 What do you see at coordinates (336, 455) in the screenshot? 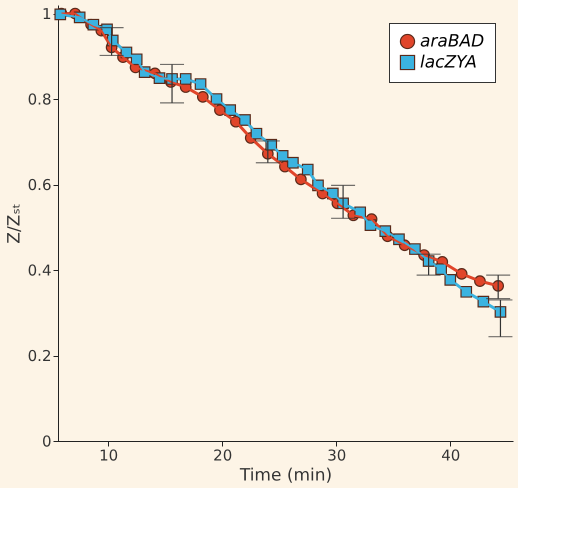
I see `x-tick-label: 30` at bounding box center [336, 455].